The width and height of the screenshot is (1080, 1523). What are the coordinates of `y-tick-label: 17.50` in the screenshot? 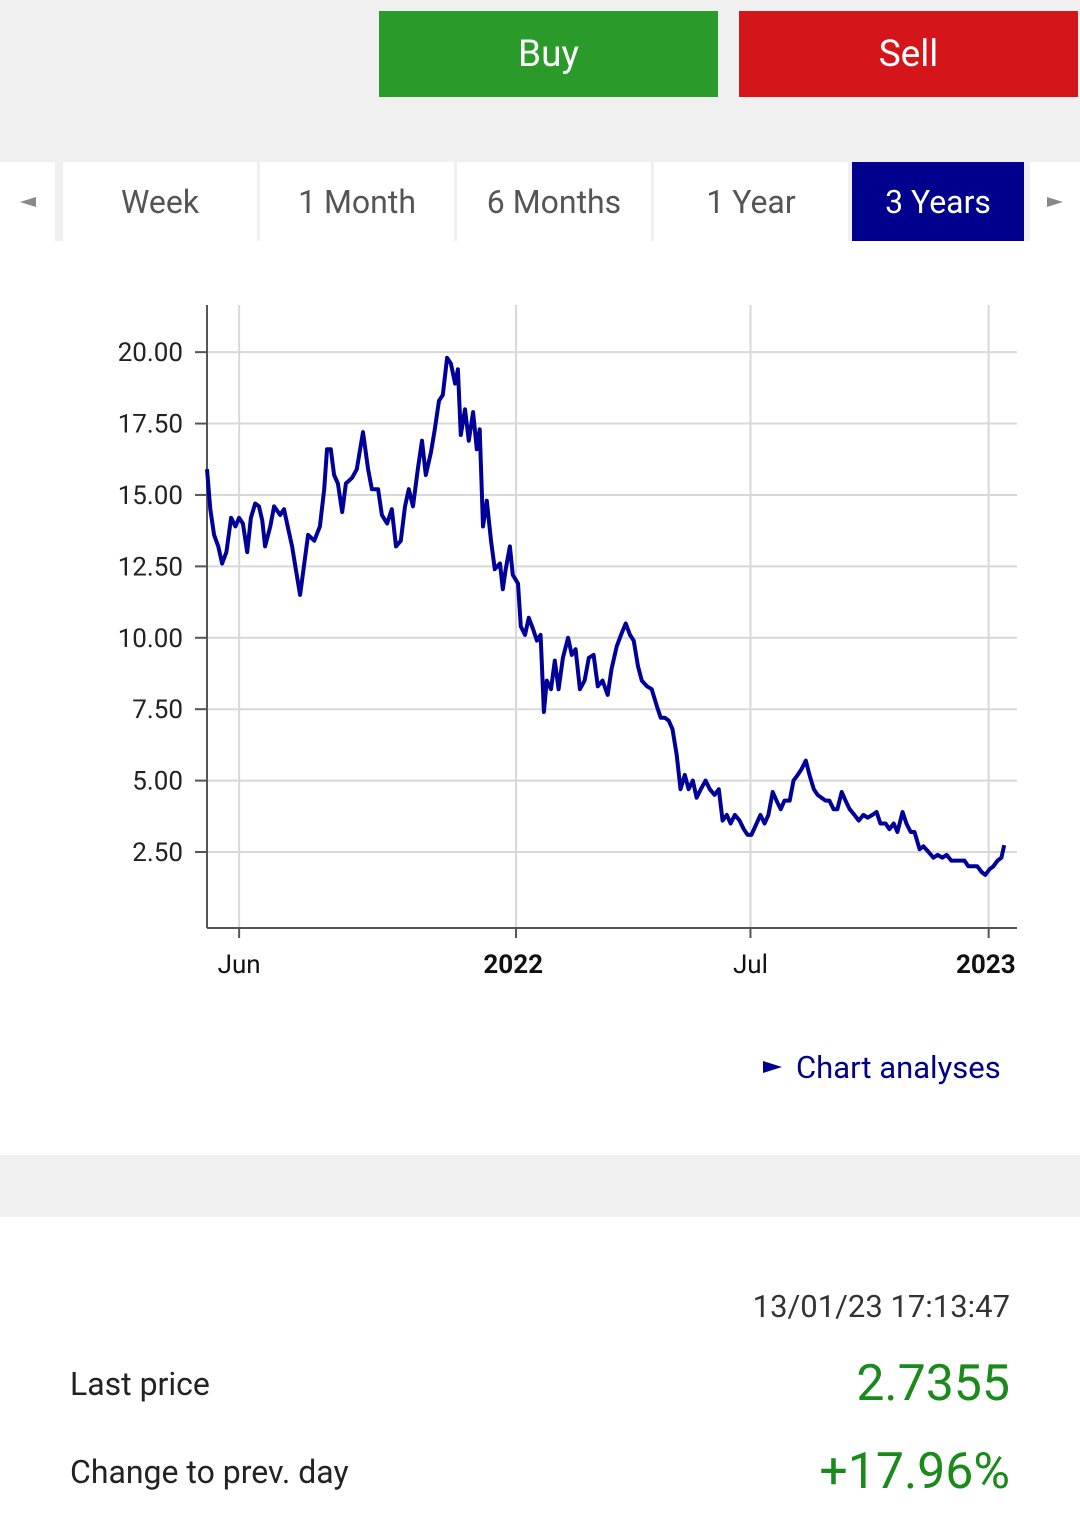 It's located at (150, 425).